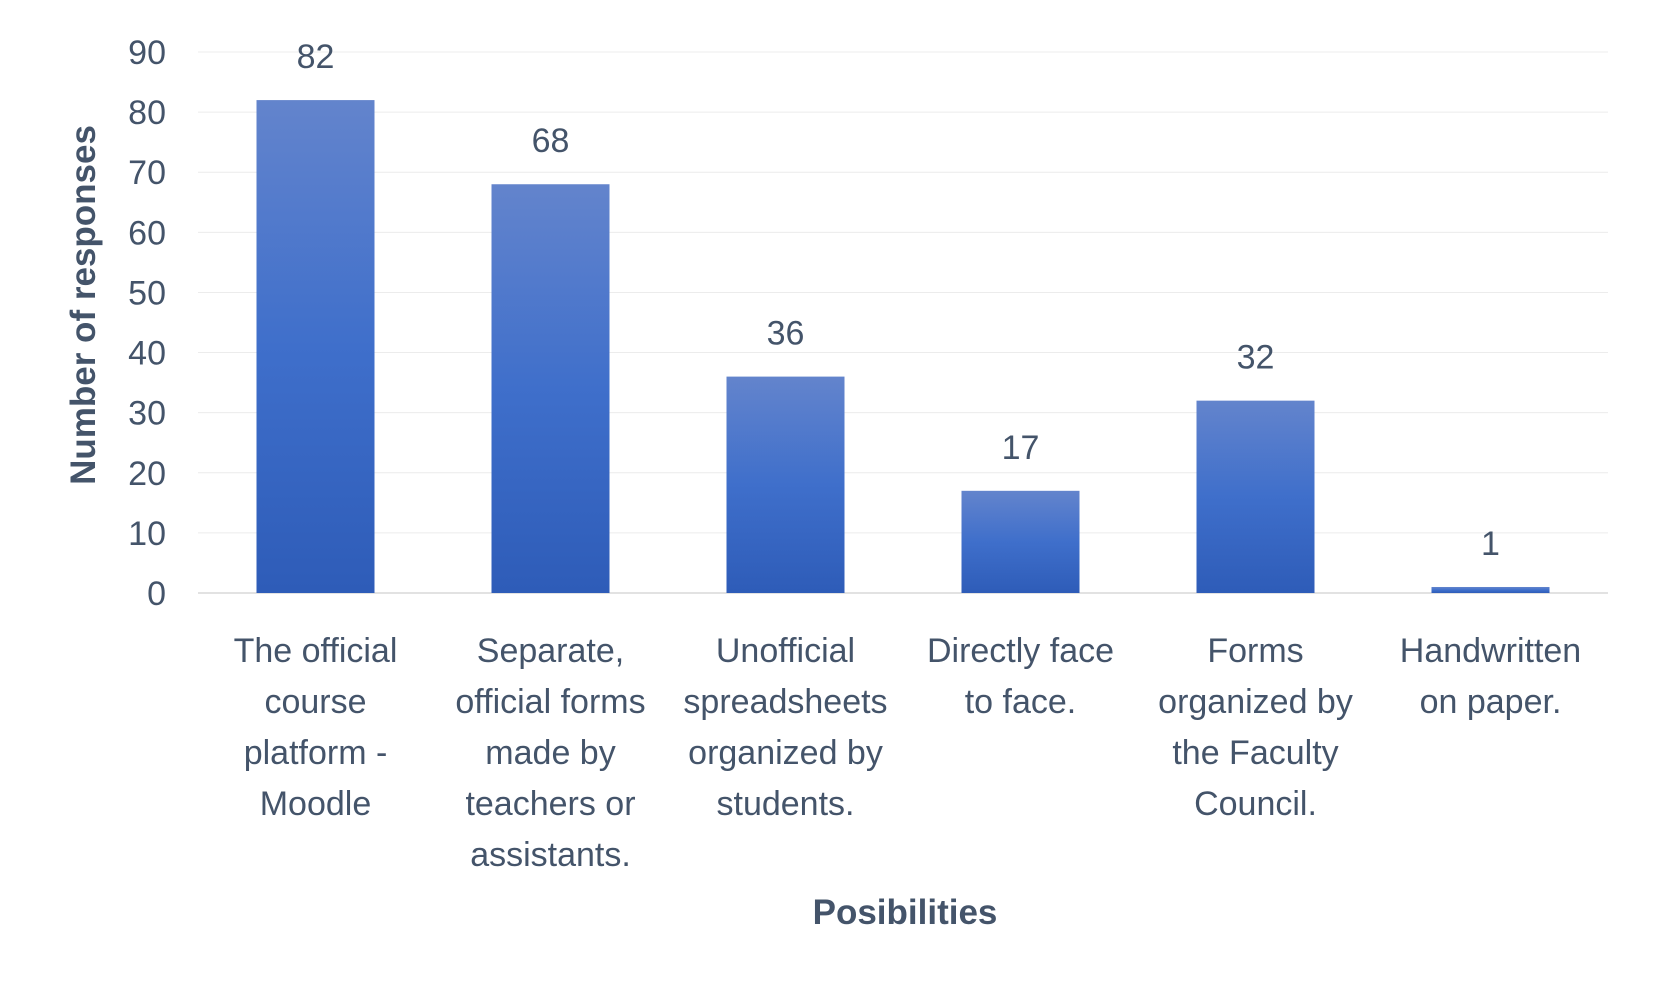 Image resolution: width=1653 pixels, height=993 pixels. I want to click on data-label: 36, so click(786, 334).